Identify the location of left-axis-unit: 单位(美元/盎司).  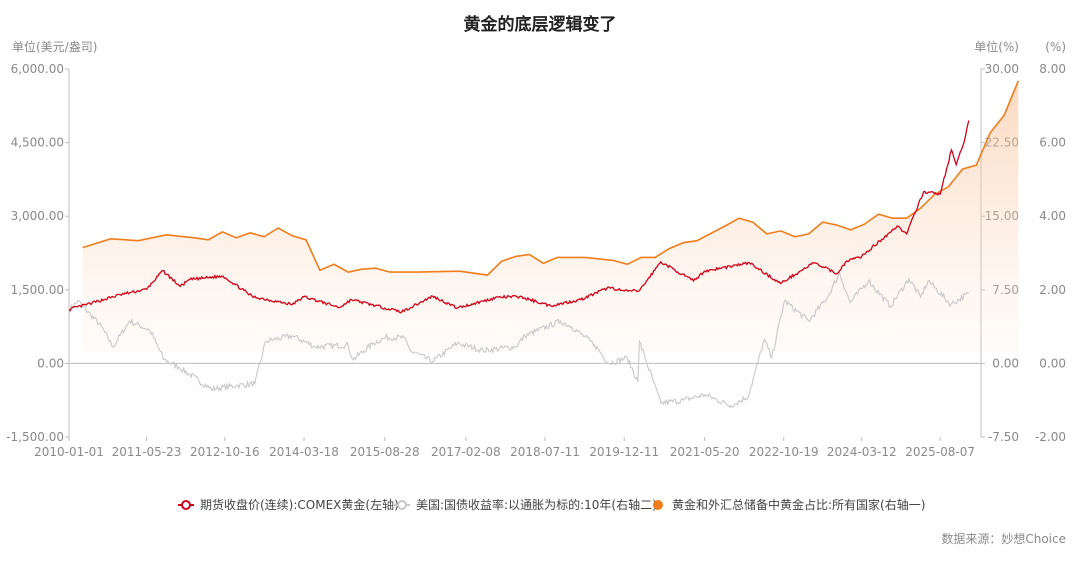
(54, 46).